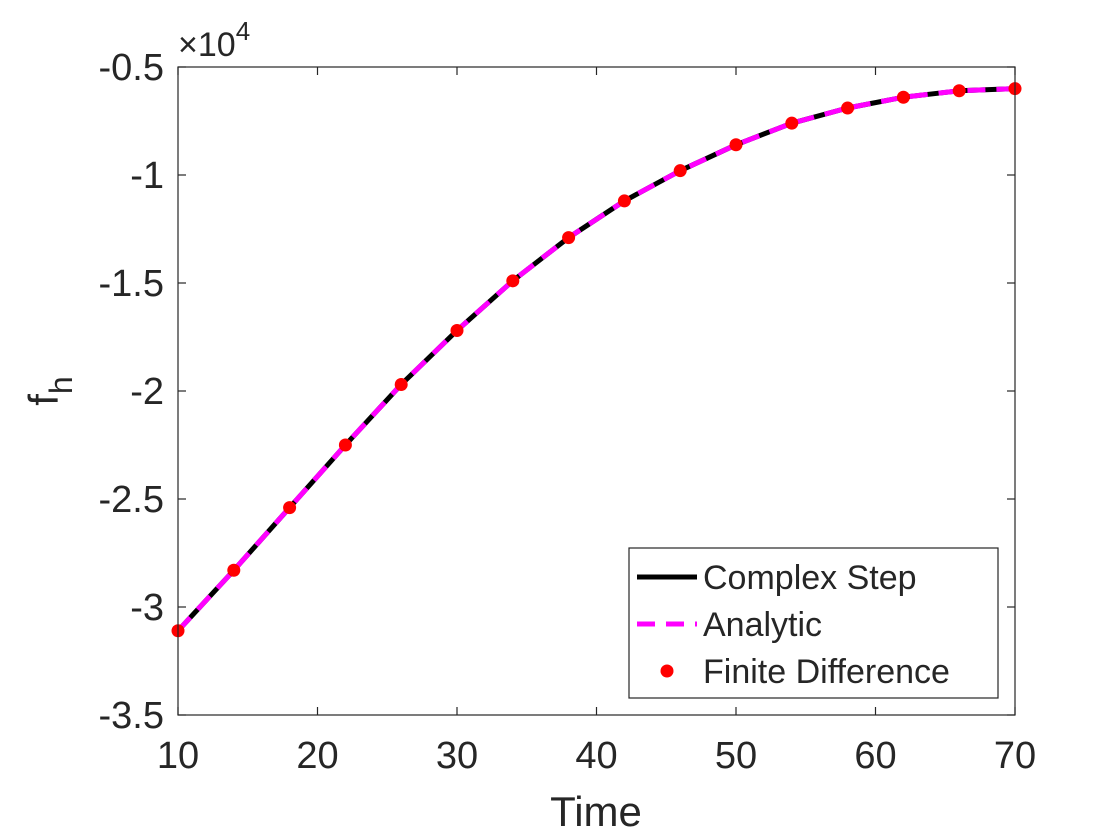 The height and width of the screenshot is (840, 1120). Describe the element at coordinates (61, 385) in the screenshot. I see `y-axis-label-subscript: h` at that location.